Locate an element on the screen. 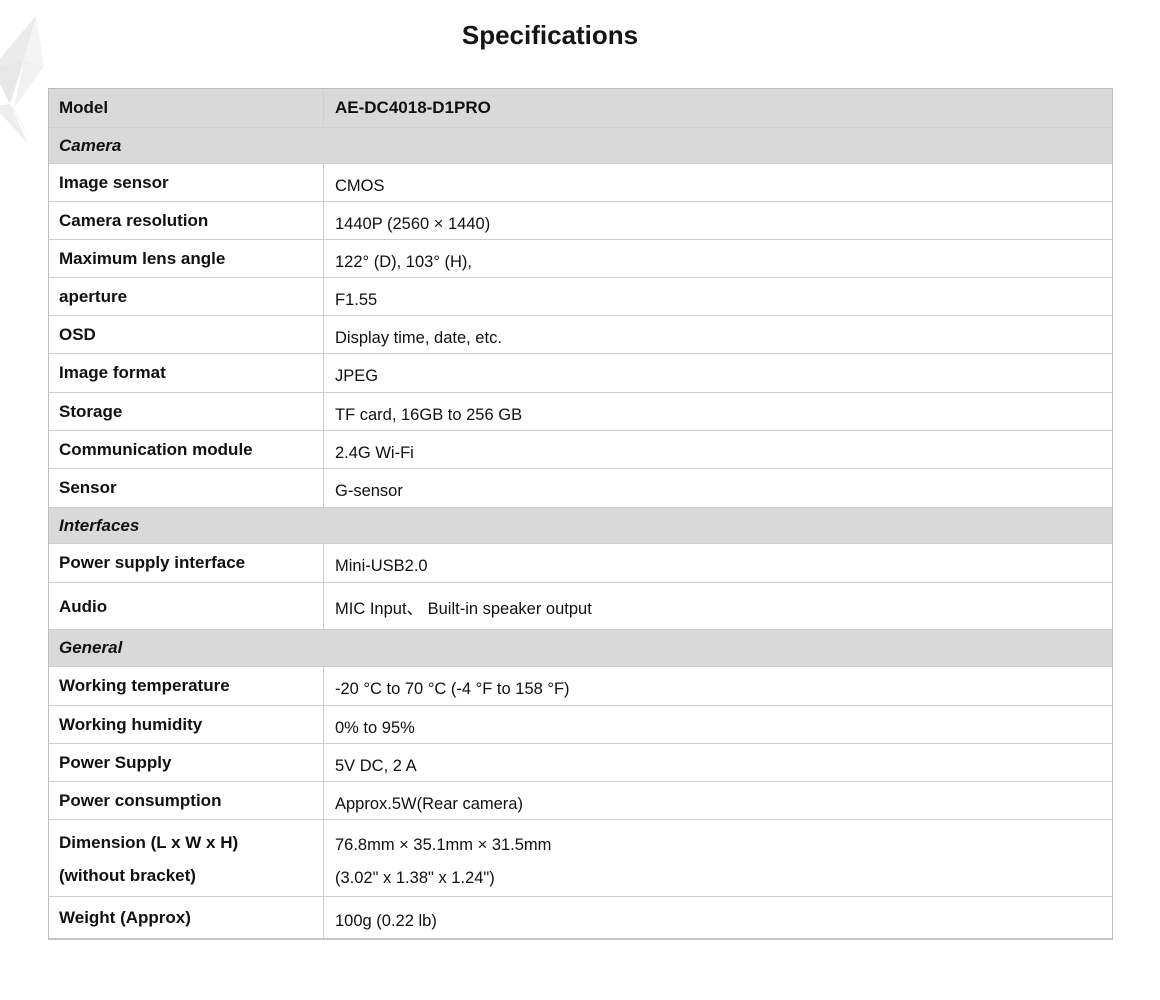  spec-label-cell: Maximum lens angle is located at coordinates (186, 258).